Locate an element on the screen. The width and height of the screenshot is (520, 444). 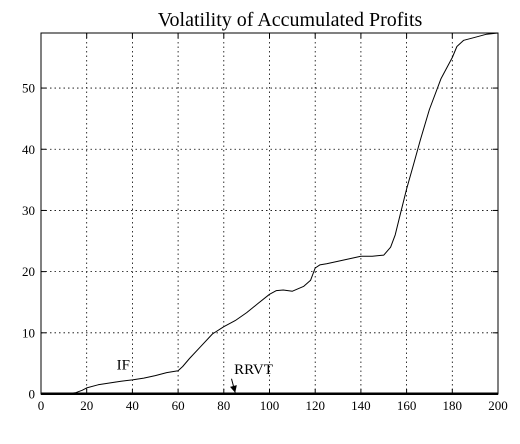
annotations: IF RRVT is located at coordinates (195, 375).